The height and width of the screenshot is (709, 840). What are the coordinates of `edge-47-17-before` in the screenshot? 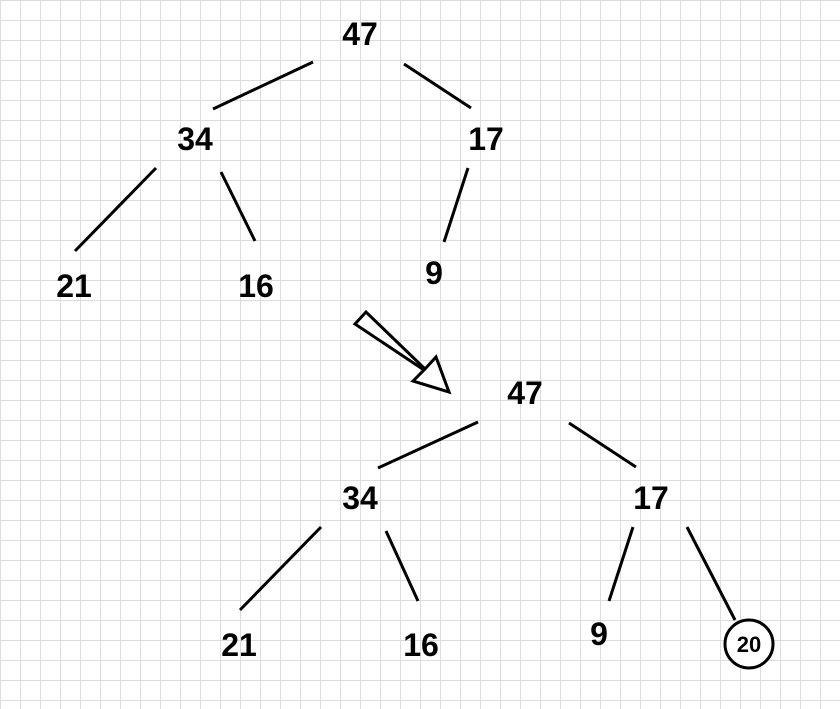 It's located at (437, 86).